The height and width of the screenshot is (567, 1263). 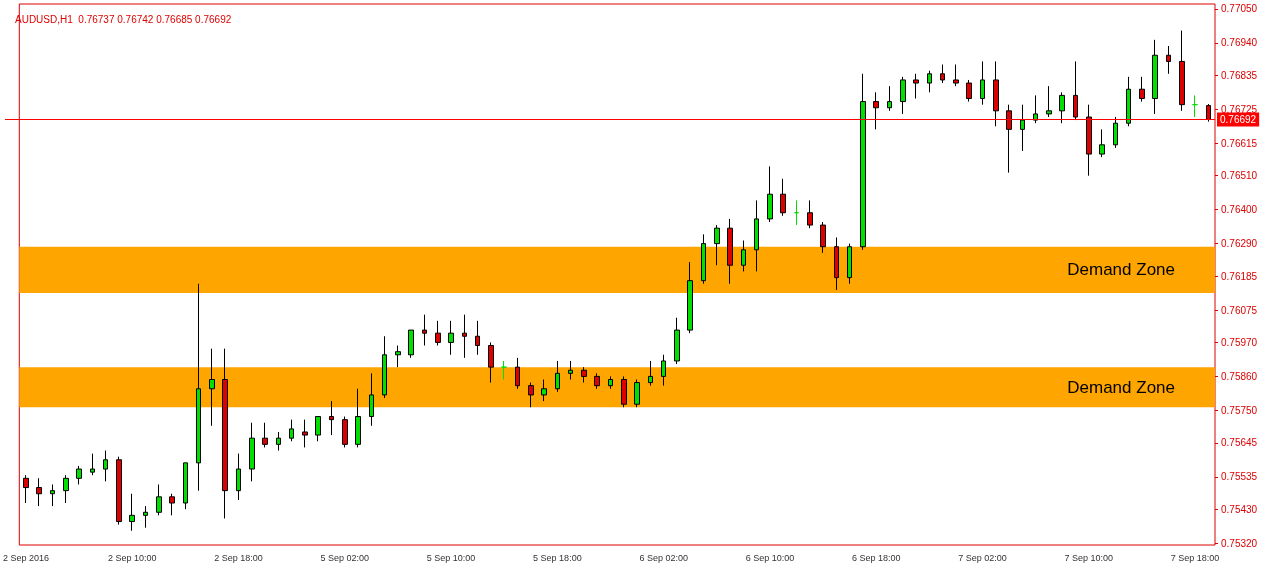 I want to click on y-tick-label: 0.76185, so click(x=1239, y=276).